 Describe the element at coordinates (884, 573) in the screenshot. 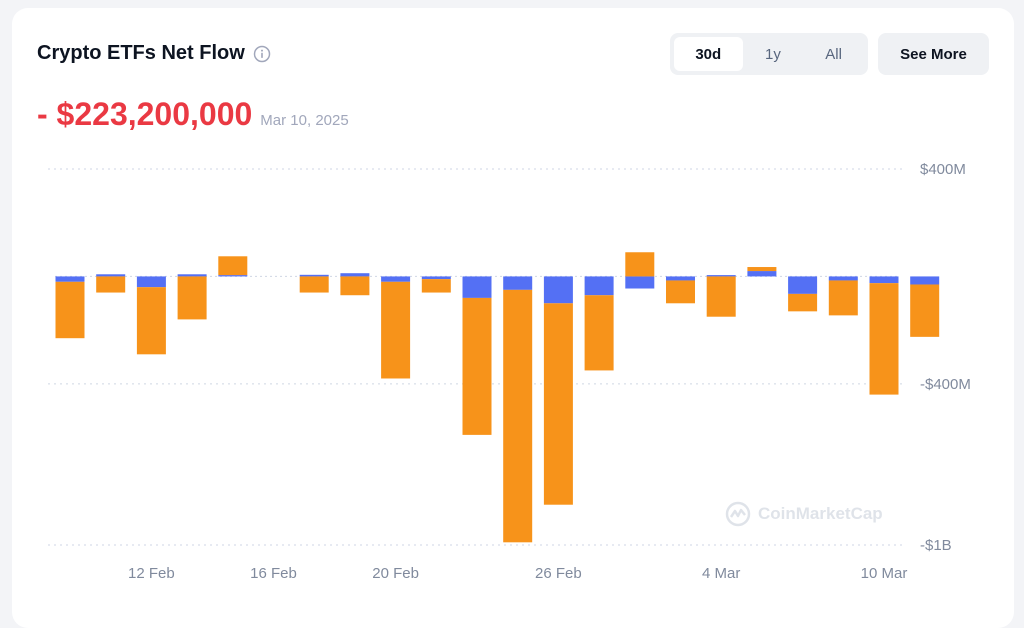

I see `x-tick-label: 10 Mar` at that location.